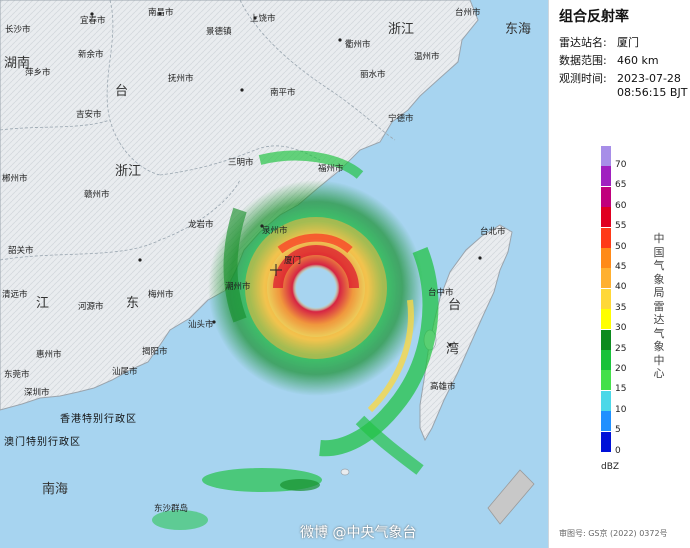 The height and width of the screenshot is (548, 690). I want to click on legend-label: 40, so click(621, 287).